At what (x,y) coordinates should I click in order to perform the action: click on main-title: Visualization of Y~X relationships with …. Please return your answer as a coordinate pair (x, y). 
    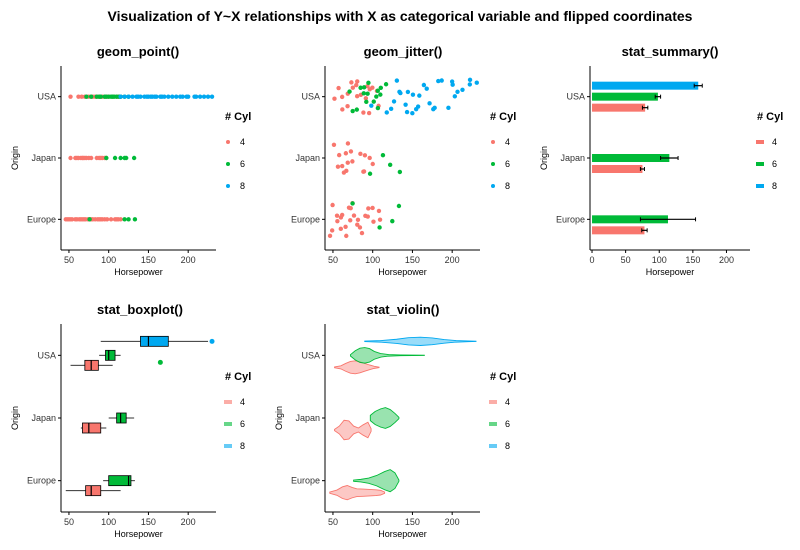
    Looking at the image, I should click on (400, 16).